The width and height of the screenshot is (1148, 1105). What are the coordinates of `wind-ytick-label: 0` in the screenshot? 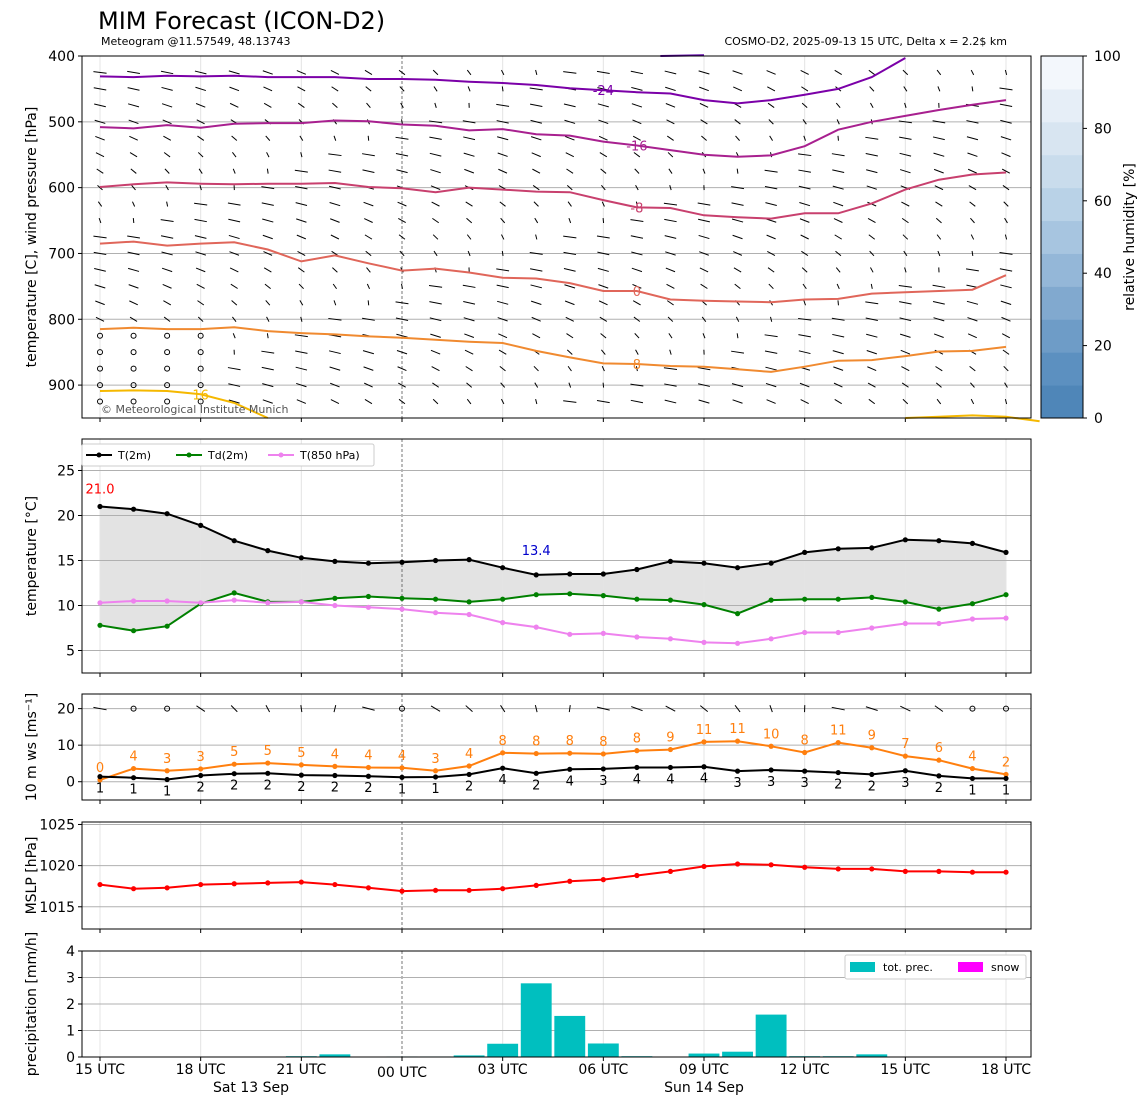 It's located at (70, 783).